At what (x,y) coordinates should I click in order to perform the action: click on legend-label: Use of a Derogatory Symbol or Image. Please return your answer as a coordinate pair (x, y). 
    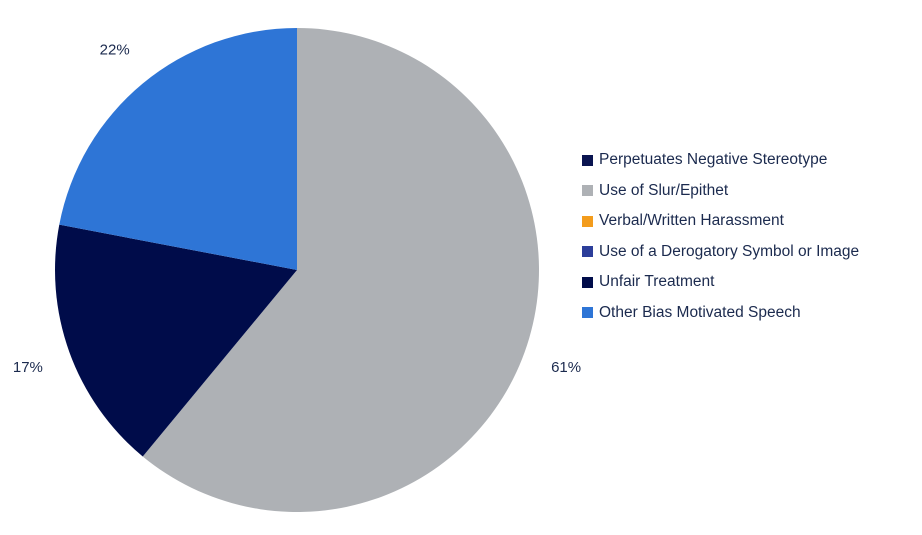
    Looking at the image, I should click on (729, 251).